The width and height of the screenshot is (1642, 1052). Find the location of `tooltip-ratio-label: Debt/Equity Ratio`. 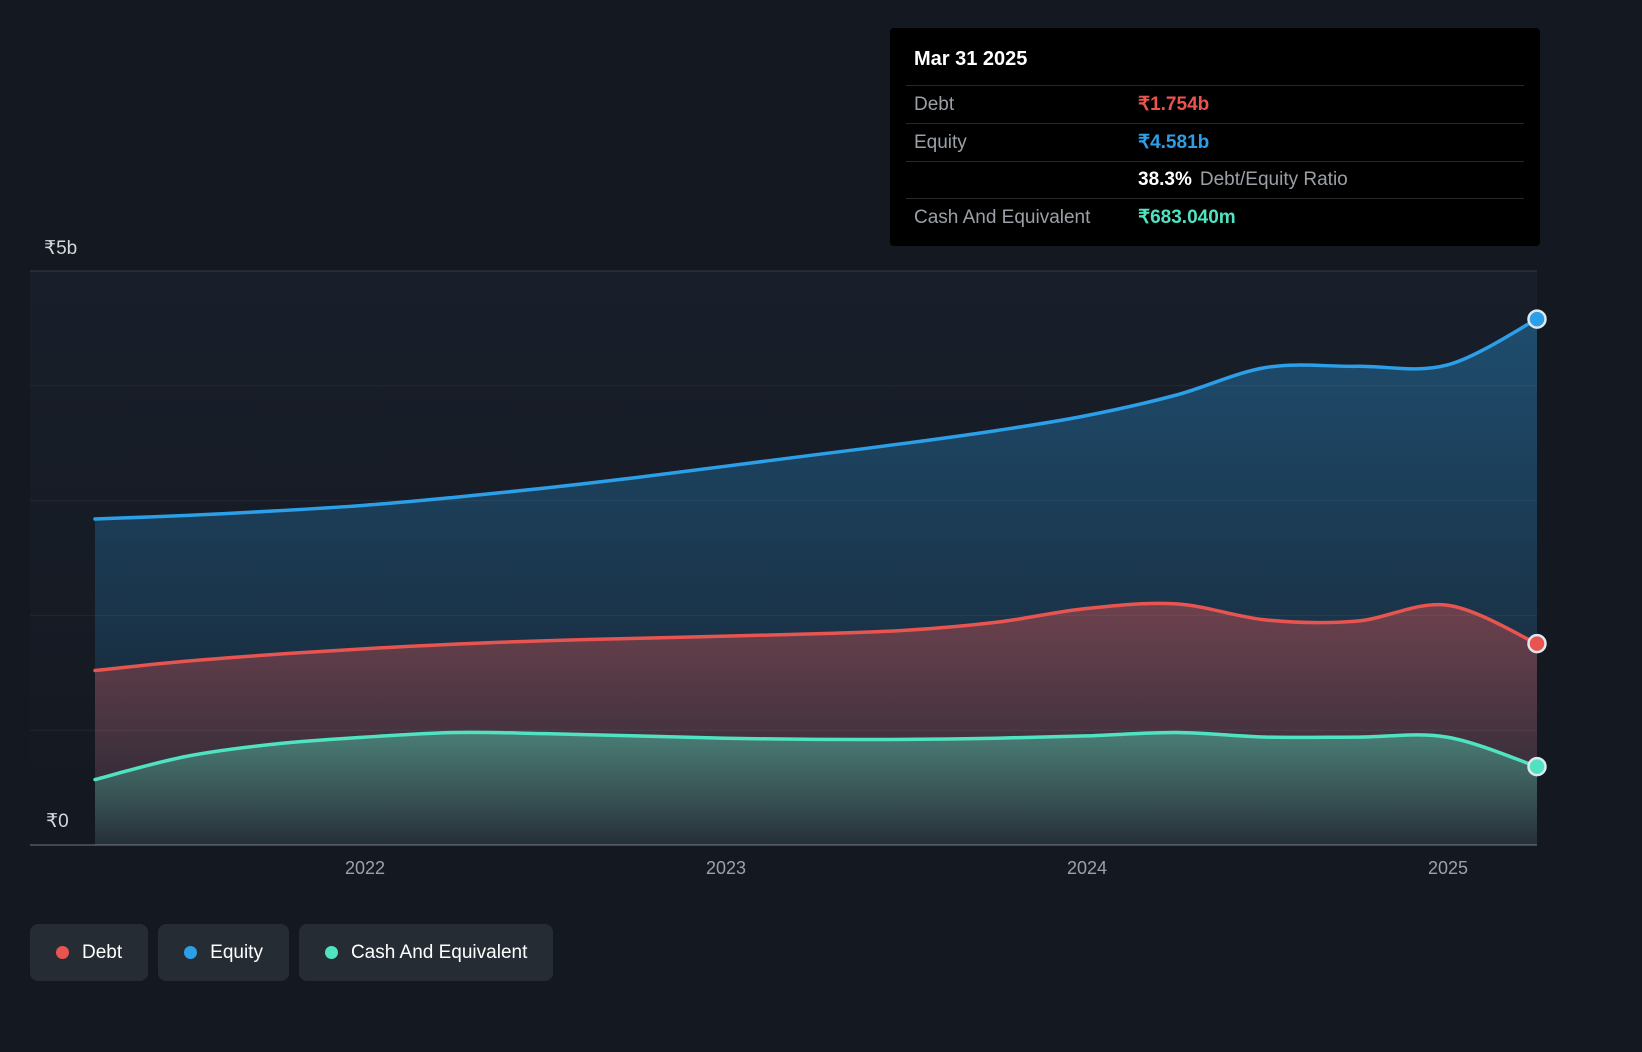

tooltip-ratio-label: Debt/Equity Ratio is located at coordinates (1273, 179).